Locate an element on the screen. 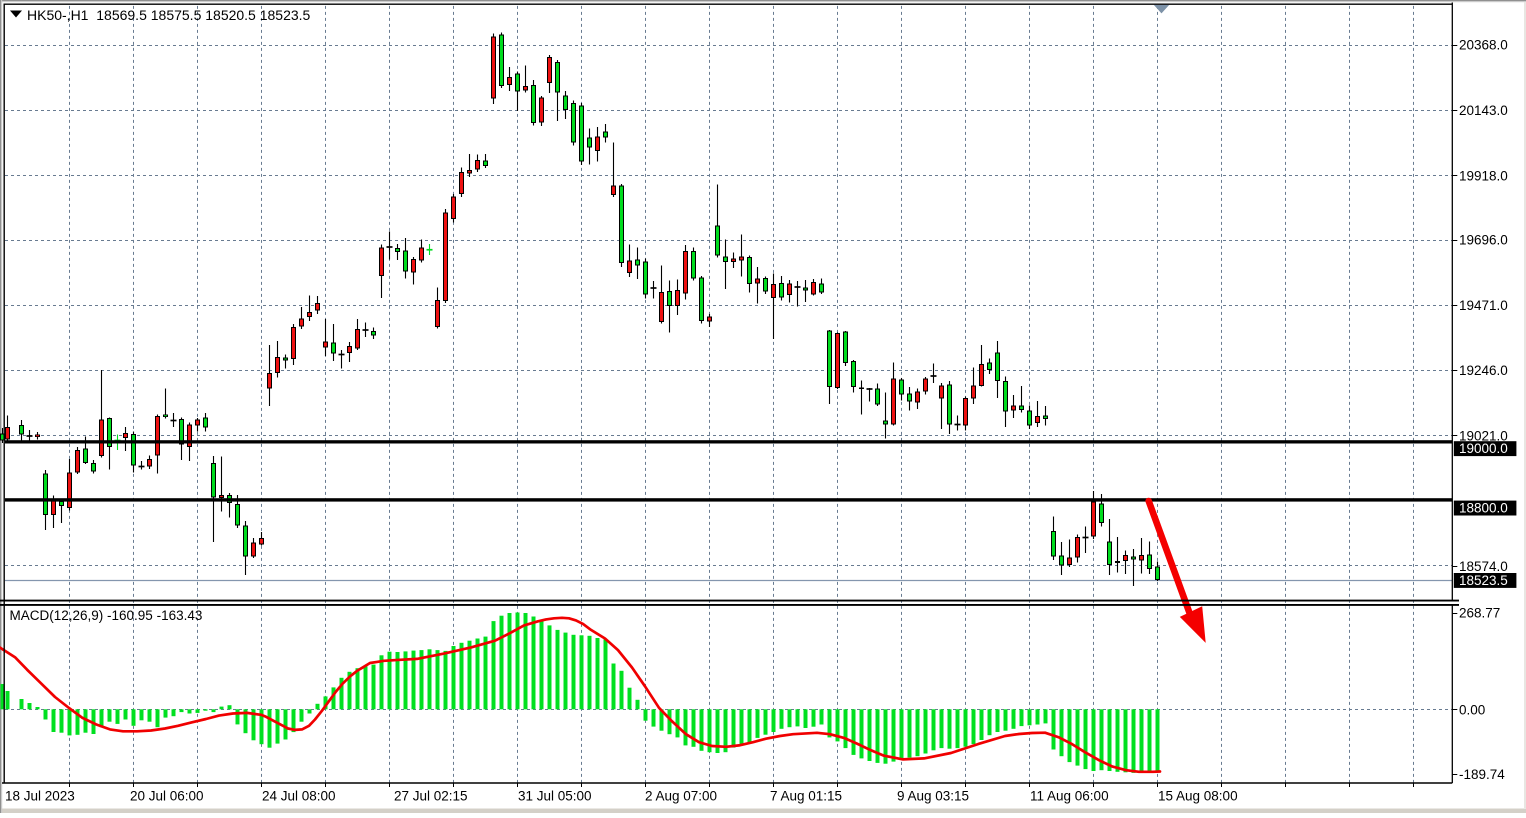 This screenshot has width=1526, height=818. svg-text: 18 Jul 2023 is located at coordinates (40, 796).